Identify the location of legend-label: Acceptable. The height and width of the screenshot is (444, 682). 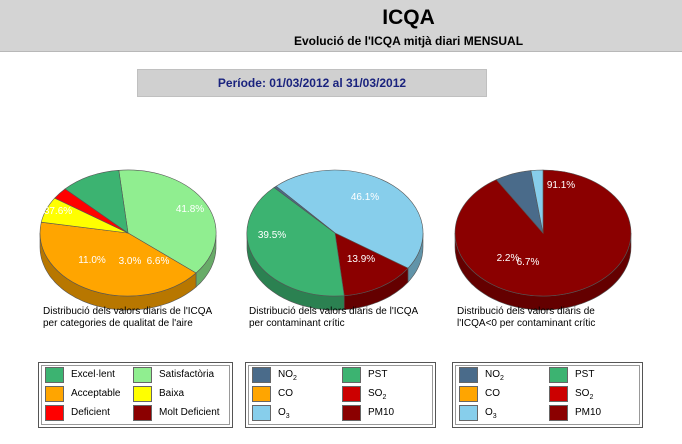
(96, 393).